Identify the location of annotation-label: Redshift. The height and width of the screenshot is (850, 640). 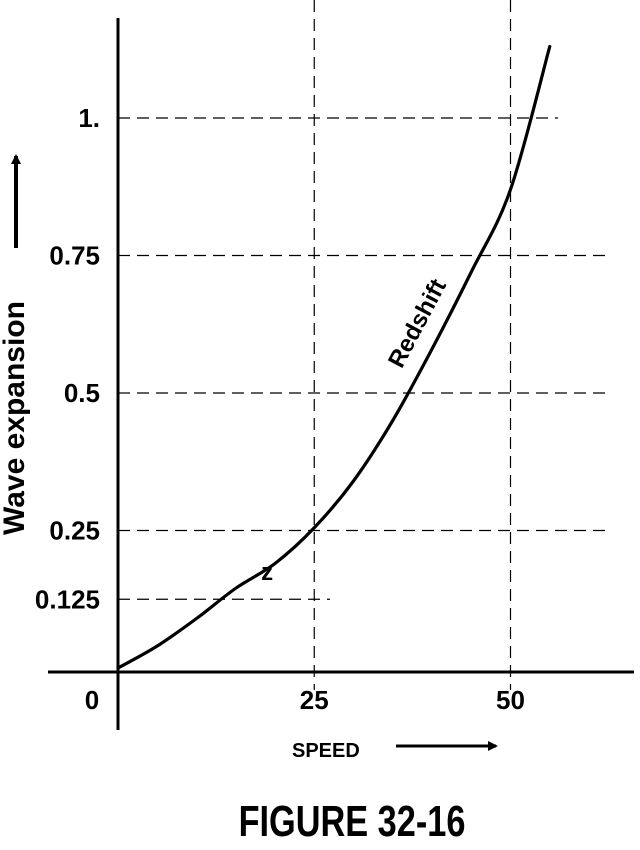
(417, 323).